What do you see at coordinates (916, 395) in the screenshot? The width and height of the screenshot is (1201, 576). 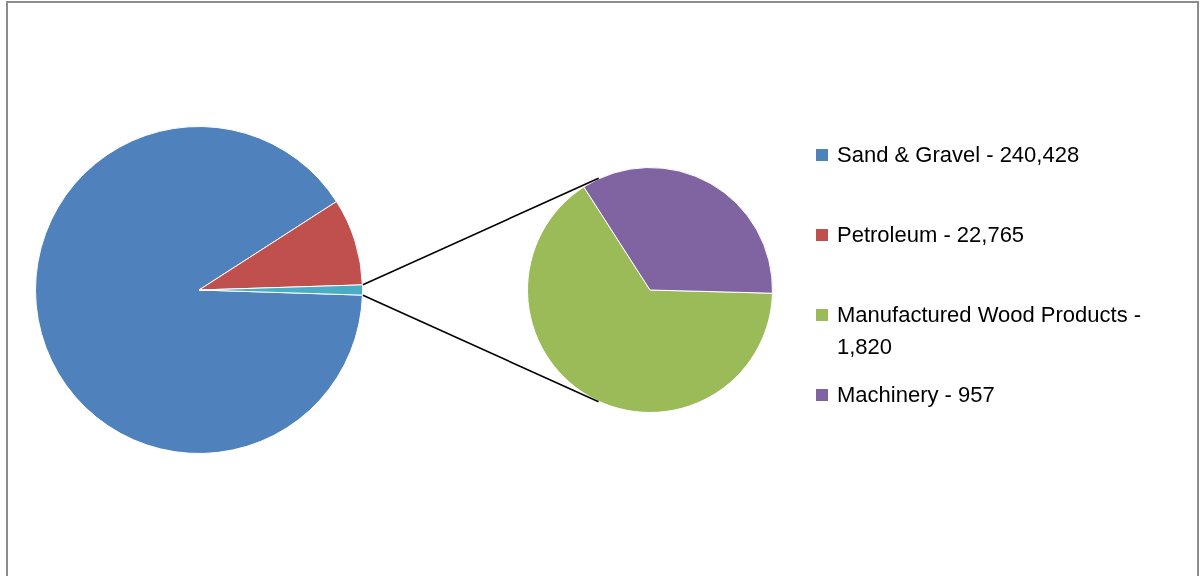 I see `legend-label: Machinery - 957` at bounding box center [916, 395].